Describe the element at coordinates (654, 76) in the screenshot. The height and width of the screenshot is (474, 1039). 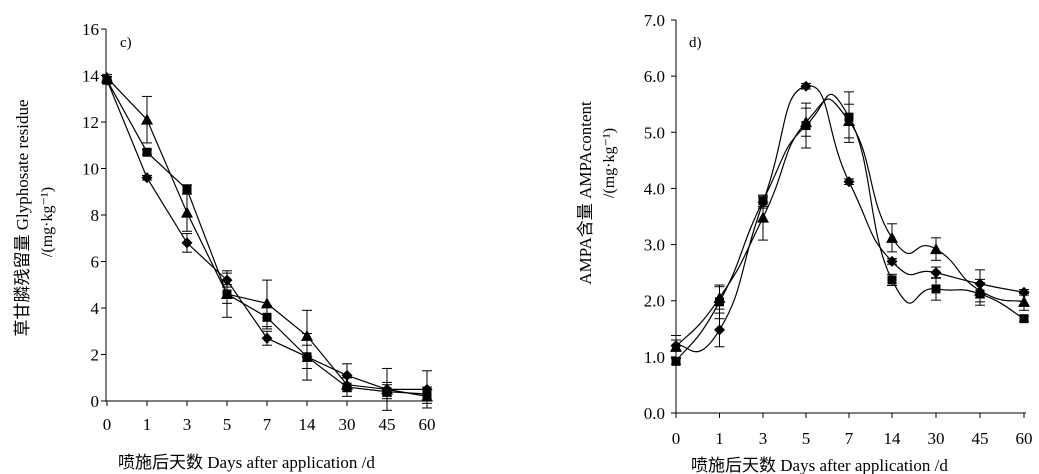
I see `y-tick-label-d: 6.0` at that location.